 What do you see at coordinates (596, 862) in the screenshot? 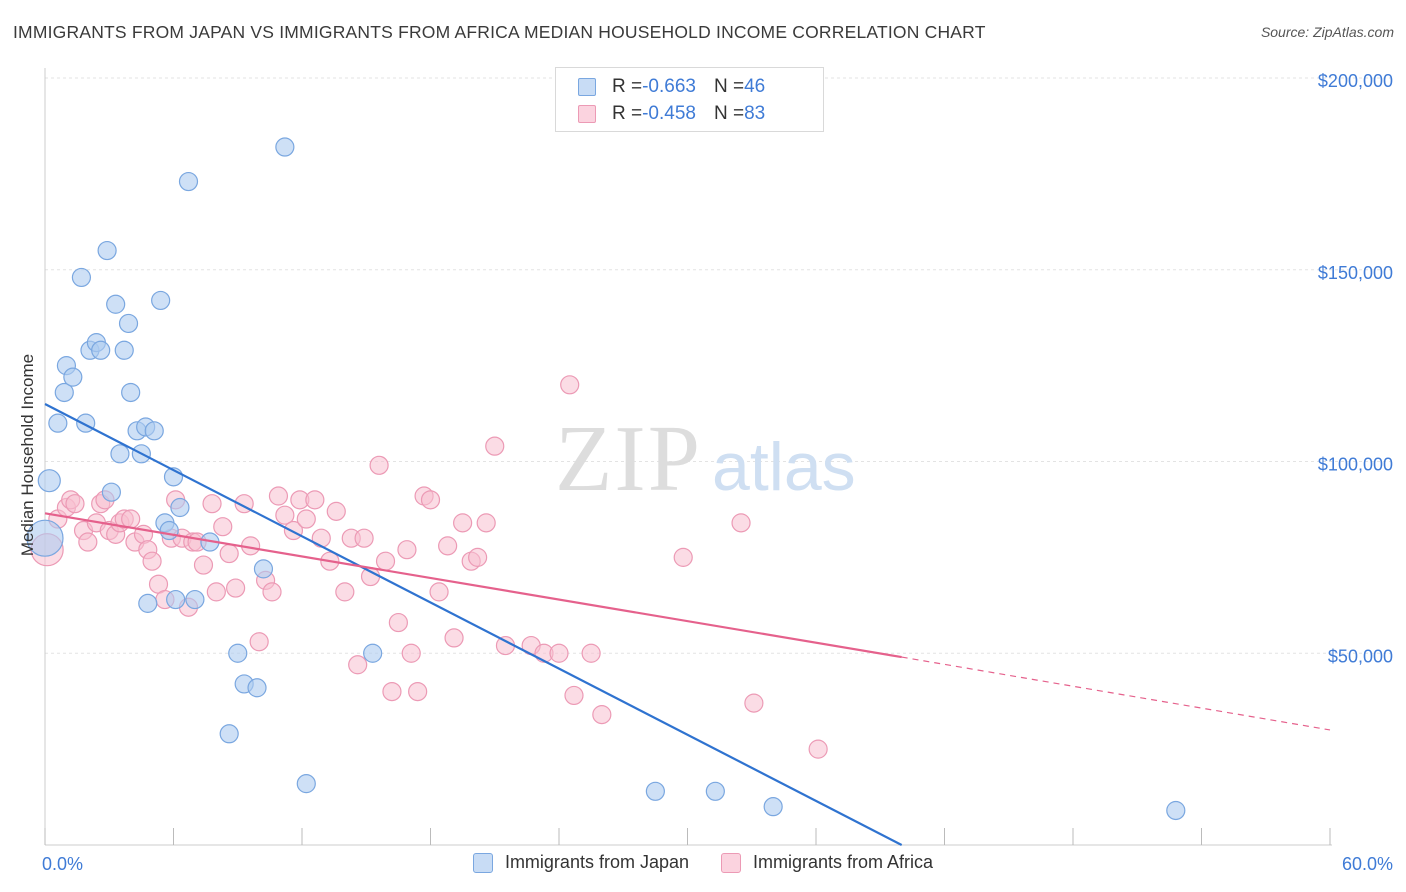
I see `legend-label-japan: Immigrants from Japan` at bounding box center [596, 862].